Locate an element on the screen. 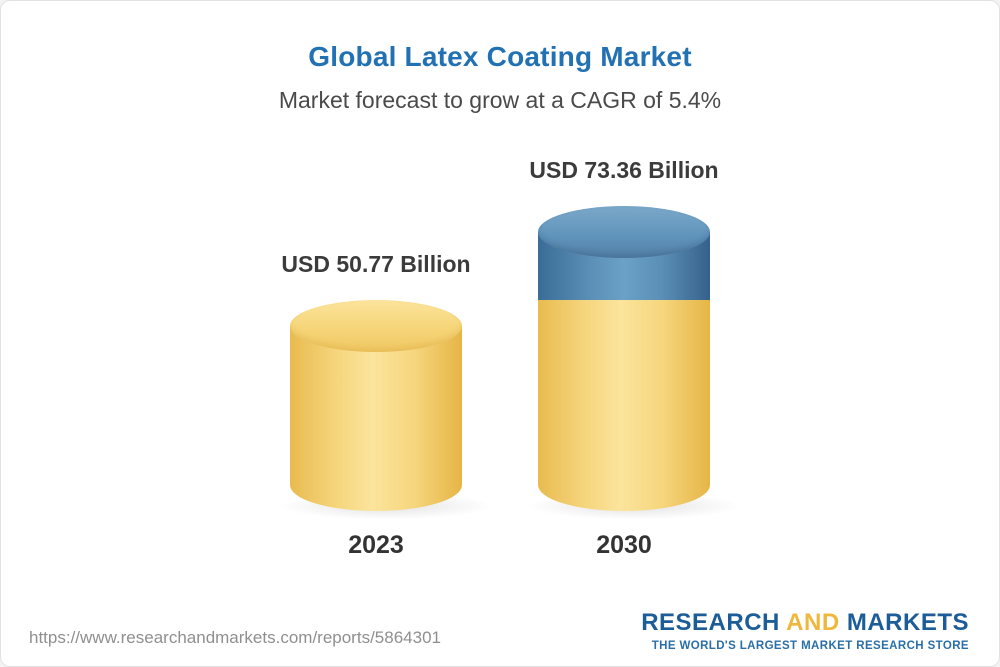 The height and width of the screenshot is (667, 1000). value-label-2030: USD 73.36 Billion is located at coordinates (624, 170).